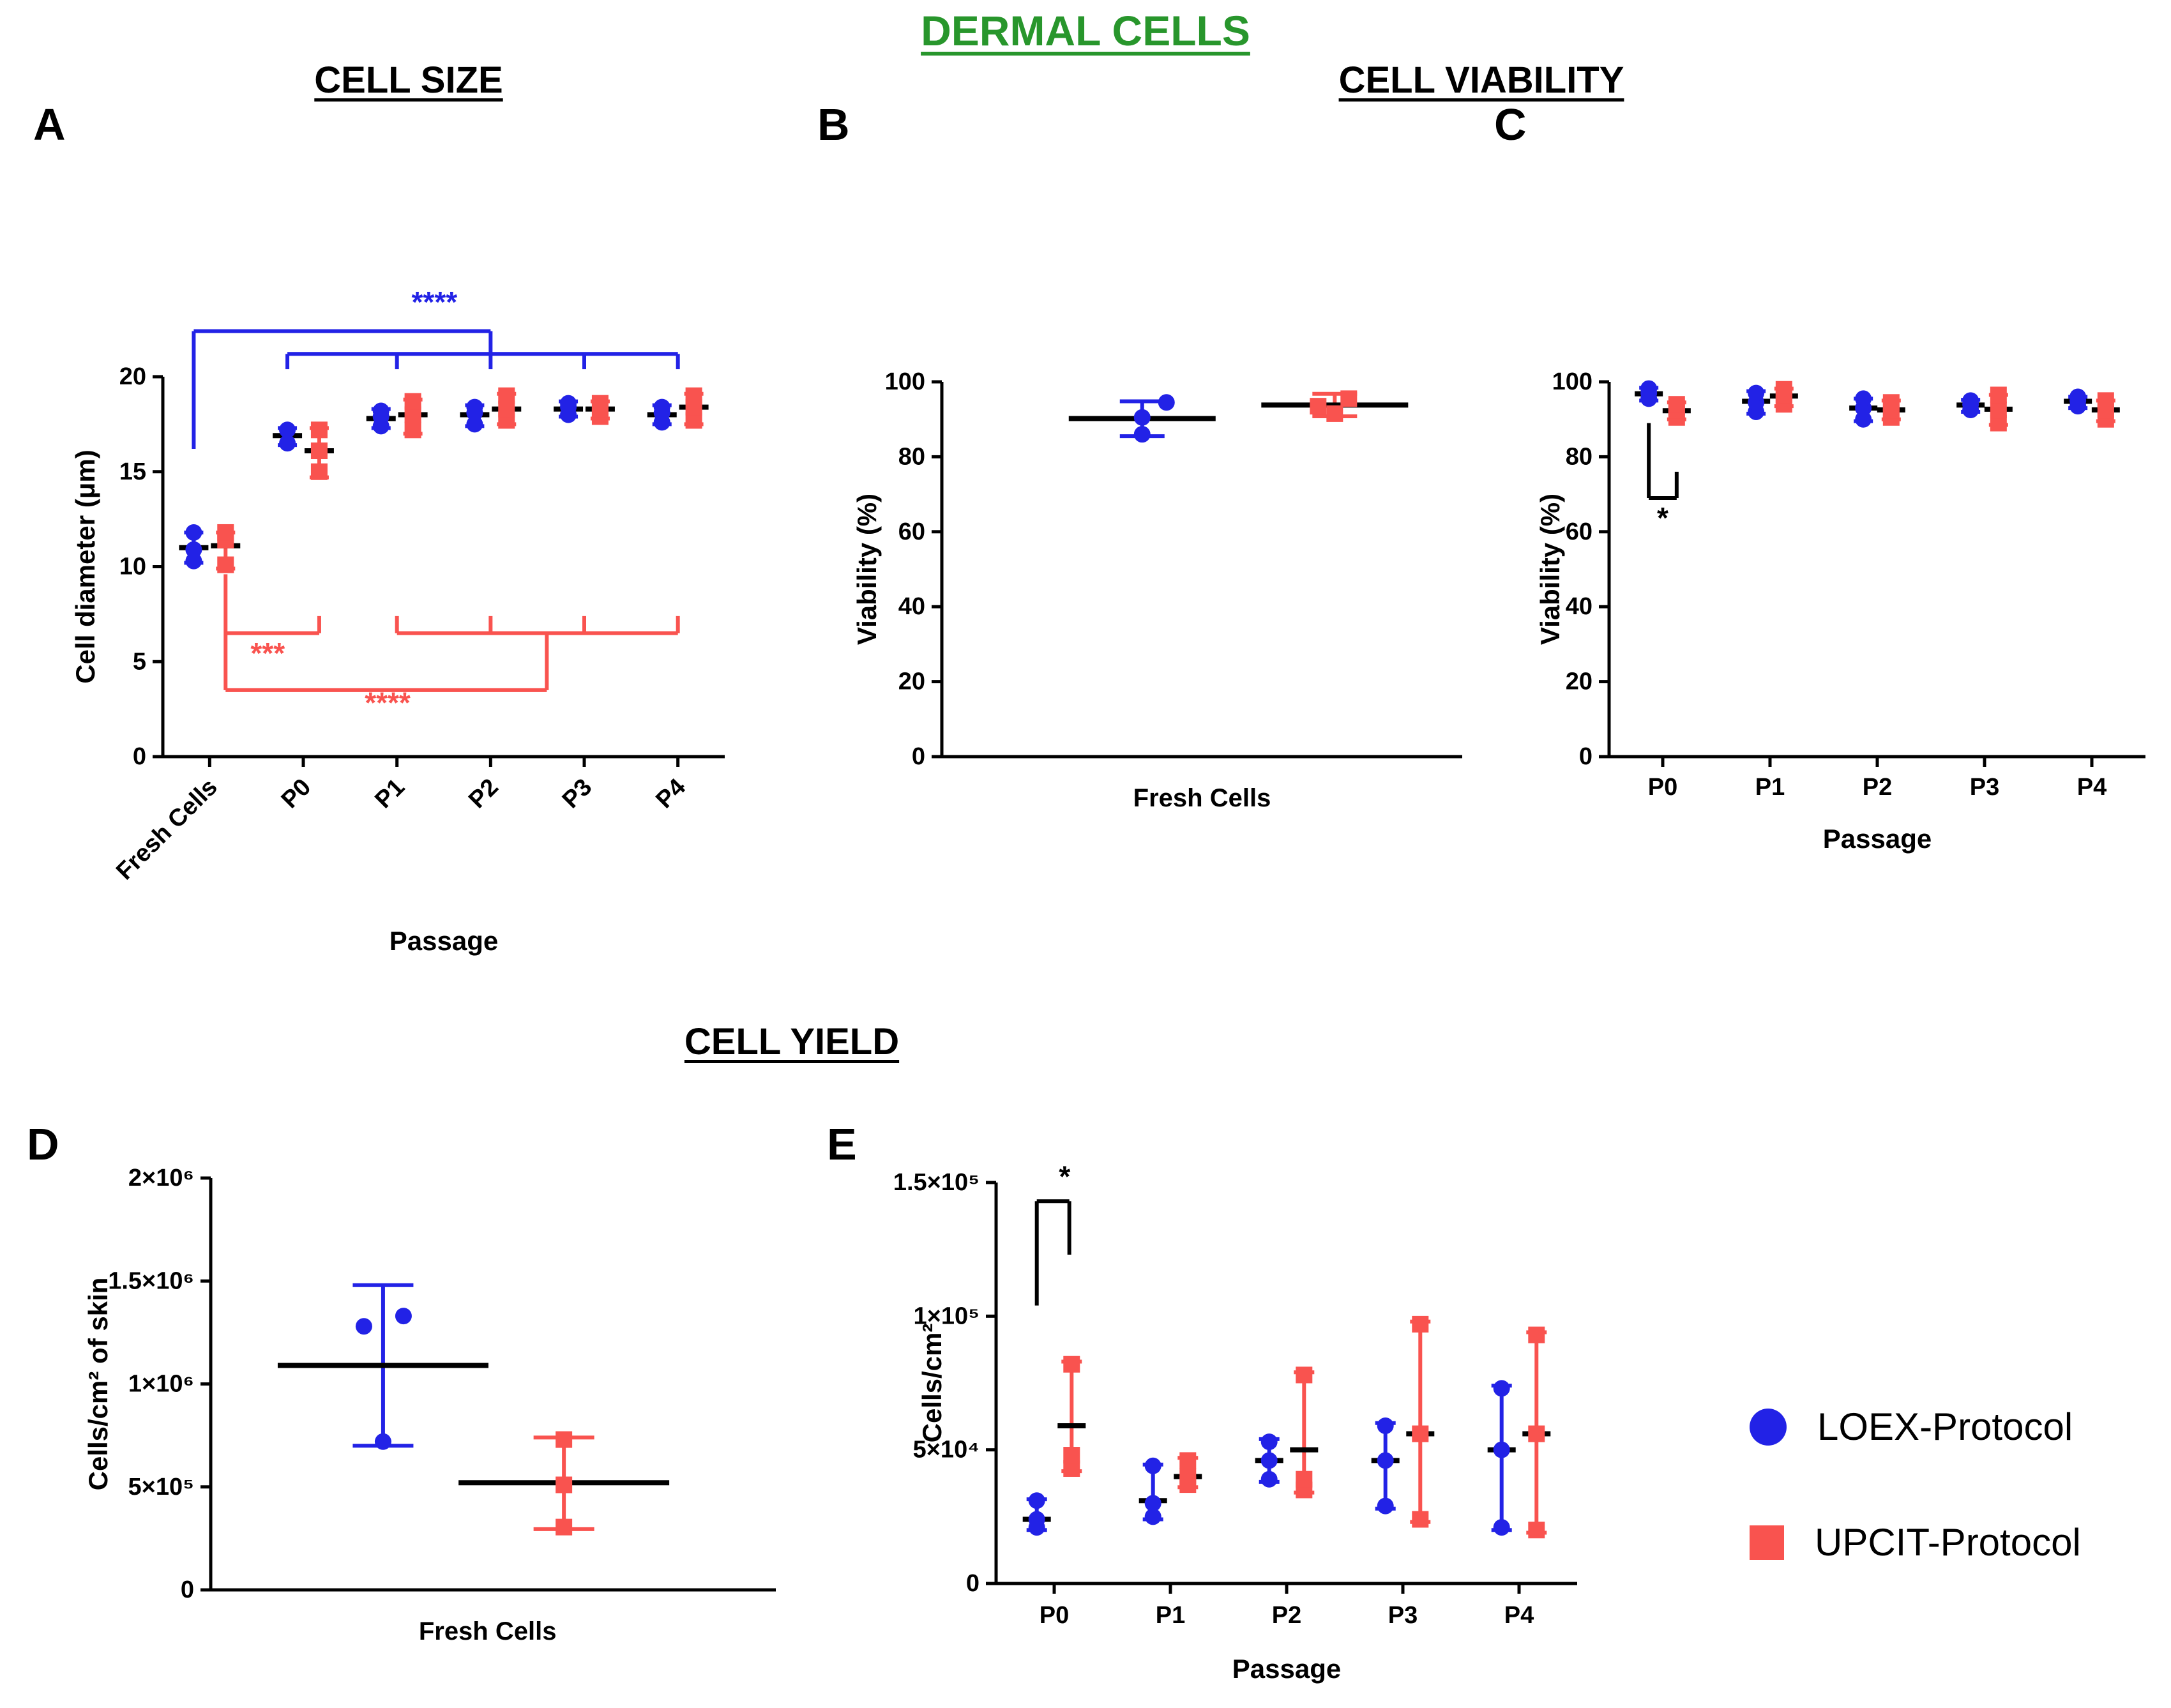 The width and height of the screenshot is (2171, 1708). What do you see at coordinates (43, 1144) in the screenshot?
I see `panel-letter-d: D` at bounding box center [43, 1144].